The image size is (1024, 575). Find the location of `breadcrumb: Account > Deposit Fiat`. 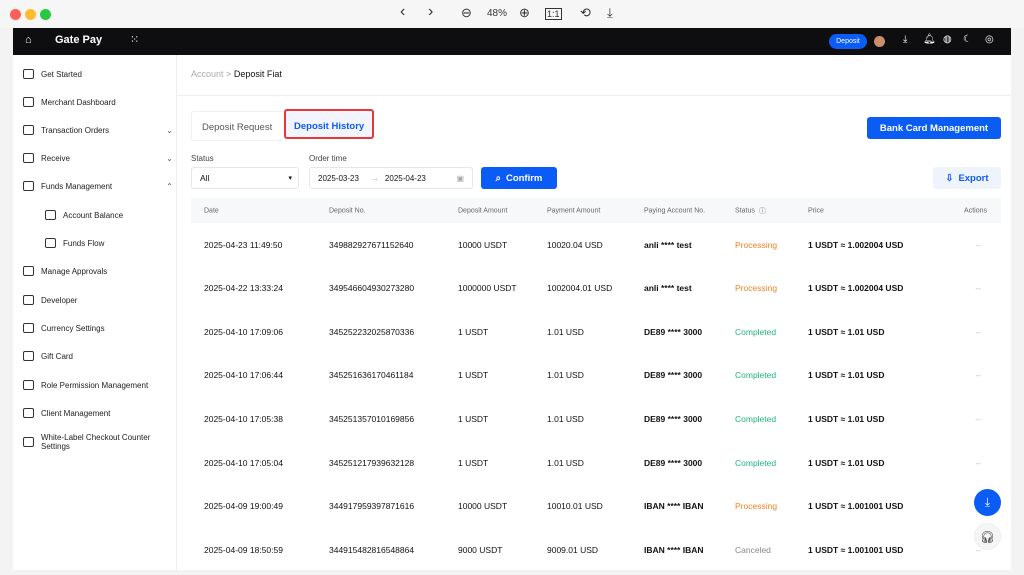

breadcrumb: Account > Deposit Fiat is located at coordinates (236, 74).